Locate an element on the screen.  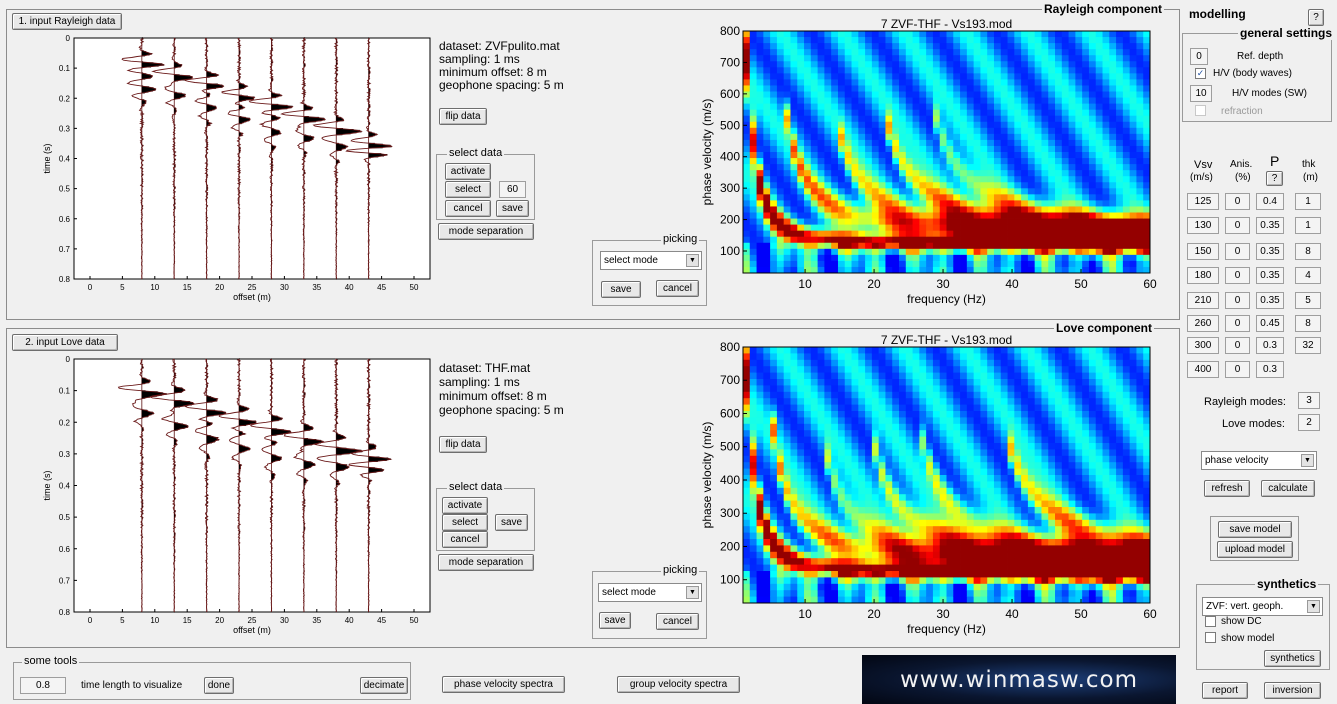
love-save-button: save is located at coordinates (511, 522).